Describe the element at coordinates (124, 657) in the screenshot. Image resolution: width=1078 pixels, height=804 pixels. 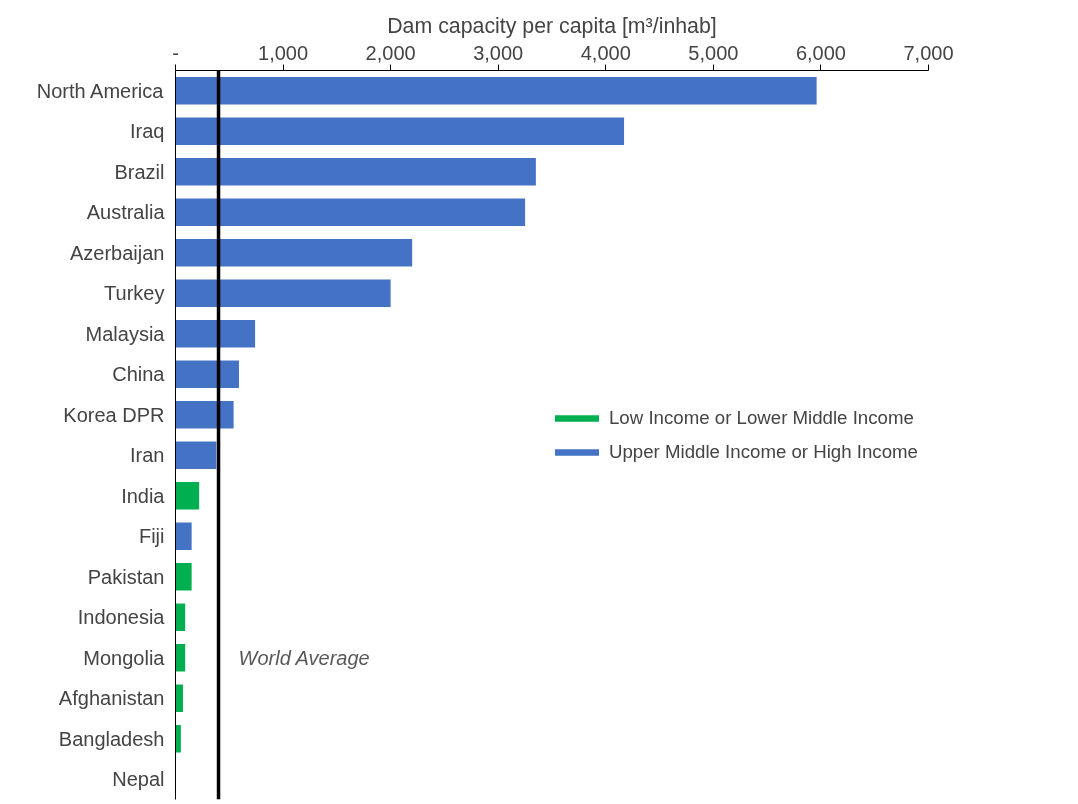
I see `y-tick-label: Mongolia` at that location.